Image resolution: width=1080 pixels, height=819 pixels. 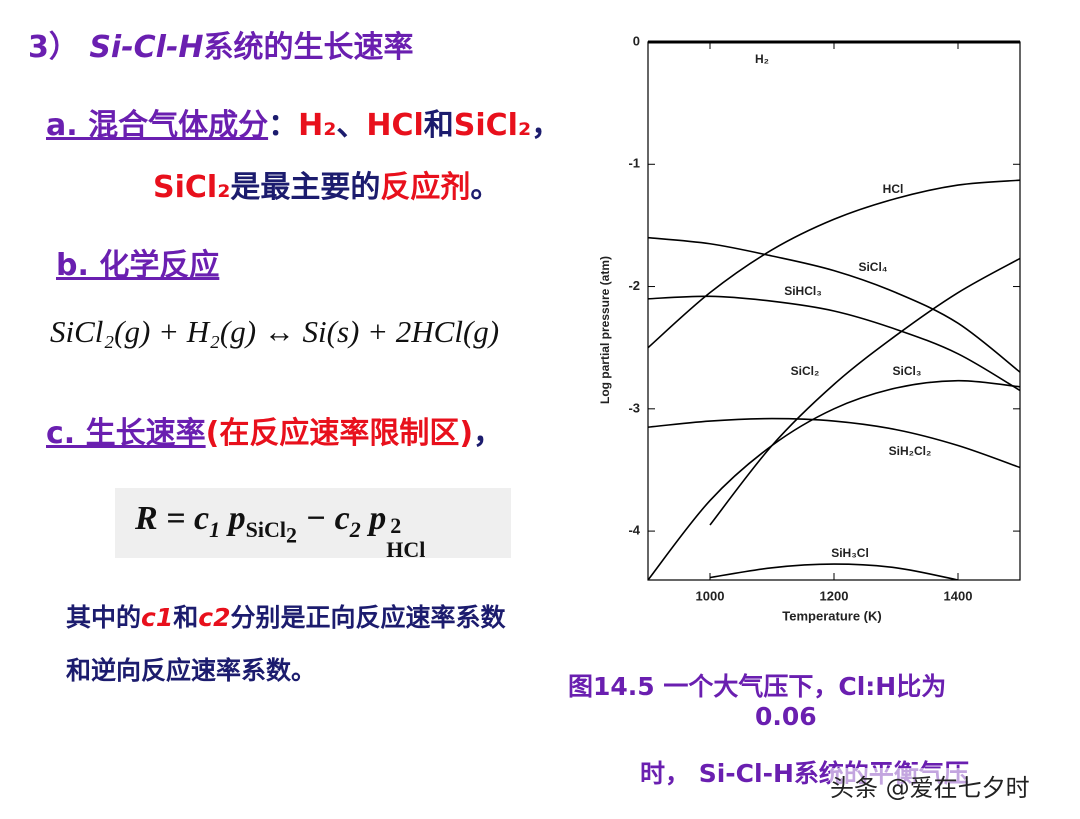 What do you see at coordinates (323, 518) in the screenshot?
I see `formula-part: − c` at bounding box center [323, 518].